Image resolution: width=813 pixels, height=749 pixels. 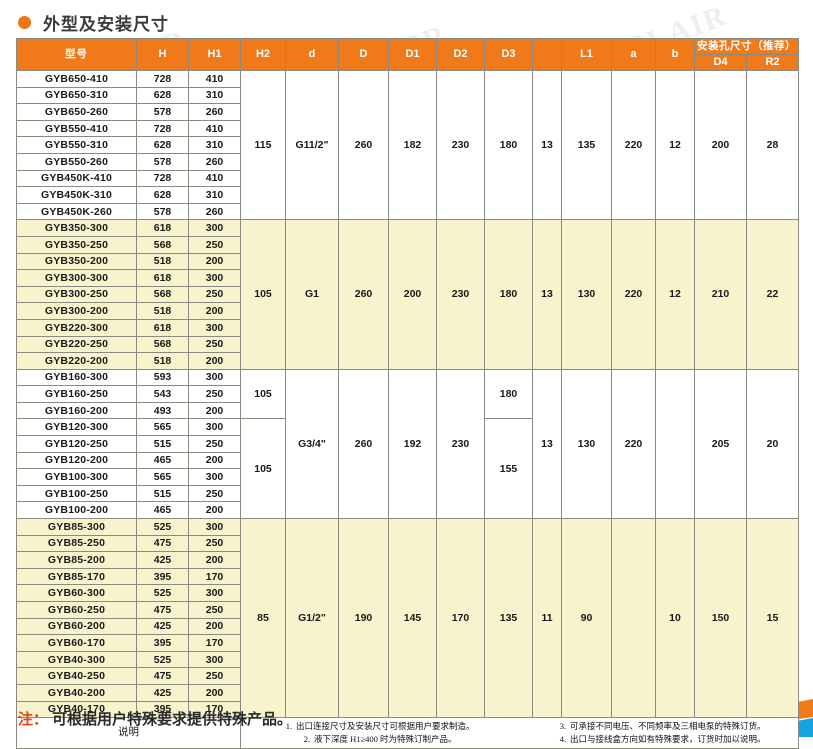 What do you see at coordinates (412, 618) in the screenshot?
I see `cell-d1: 145` at bounding box center [412, 618].